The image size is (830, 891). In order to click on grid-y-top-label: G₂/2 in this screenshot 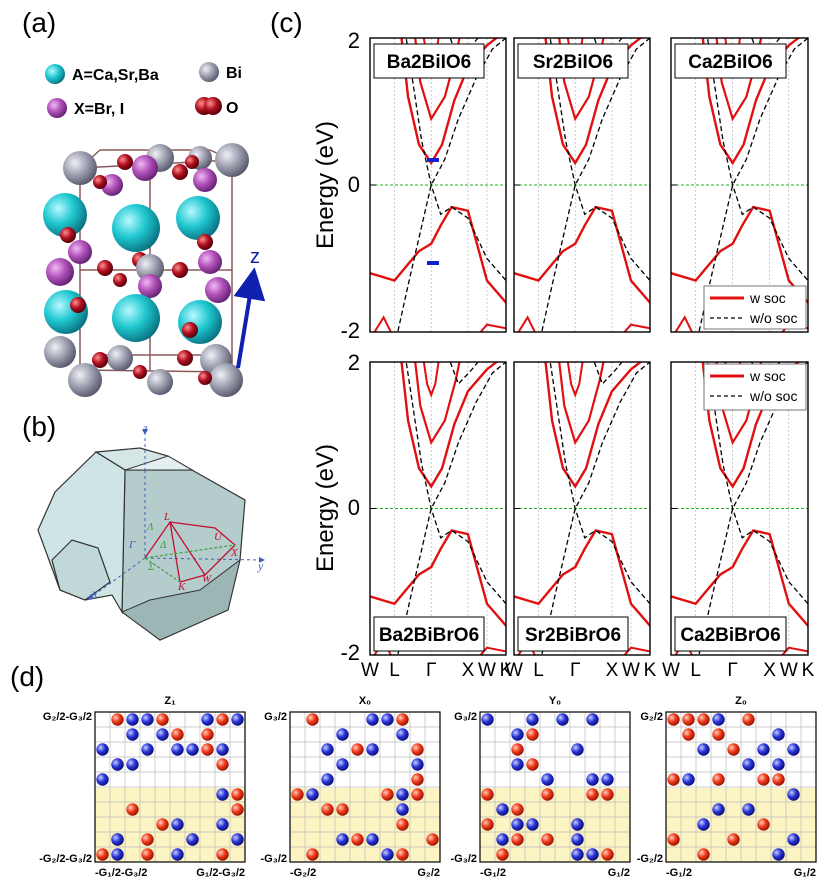, I will do `click(651, 717)`.